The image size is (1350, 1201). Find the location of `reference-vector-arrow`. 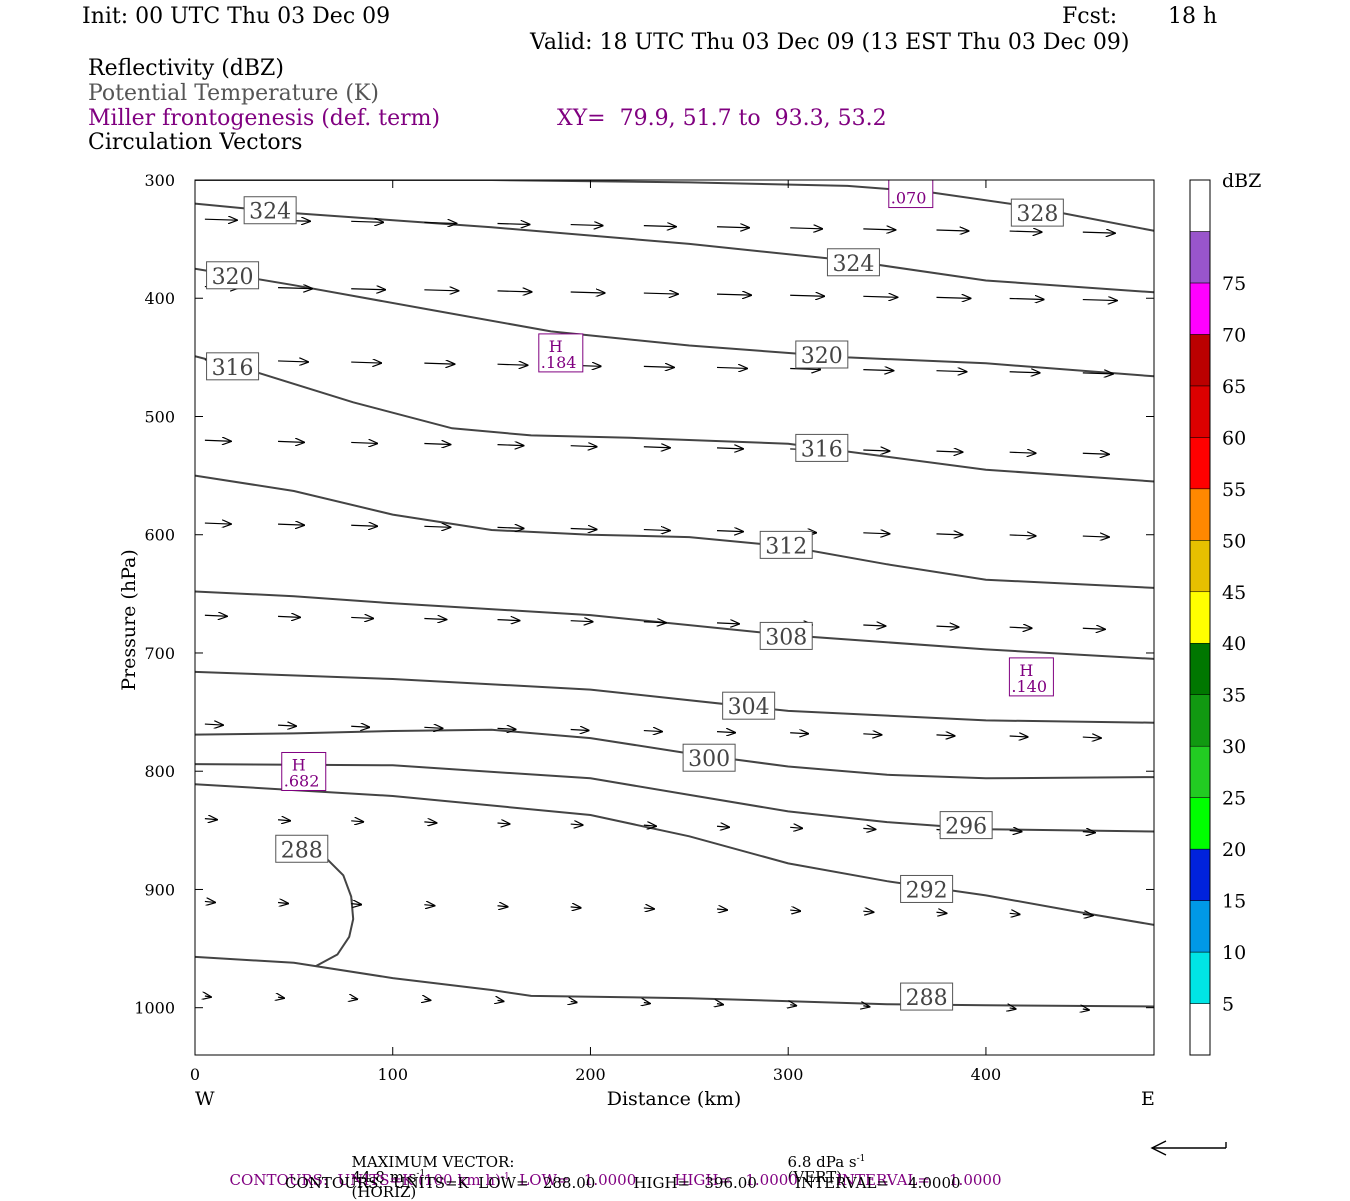

reference-vector-arrow is located at coordinates (1188, 1148).